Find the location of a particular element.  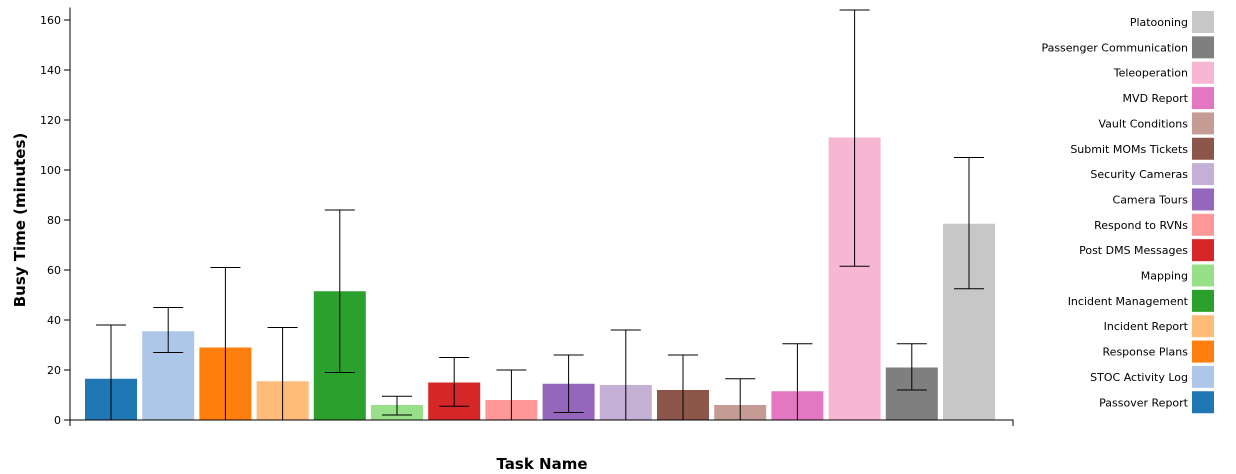

y-tick-label: 140 is located at coordinates (50, 70).